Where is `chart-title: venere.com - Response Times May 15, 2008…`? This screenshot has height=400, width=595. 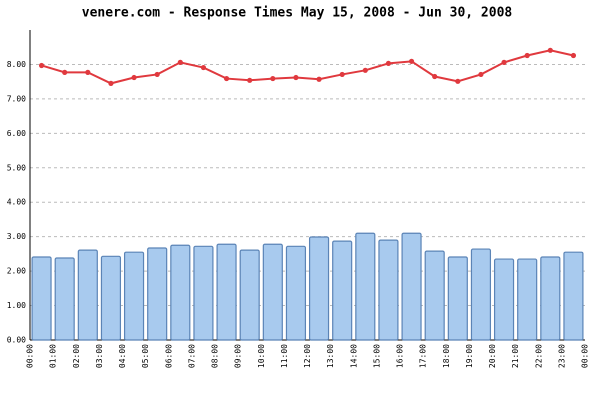 chart-title: venere.com - Response Times May 15, 2008… is located at coordinates (297, 13).